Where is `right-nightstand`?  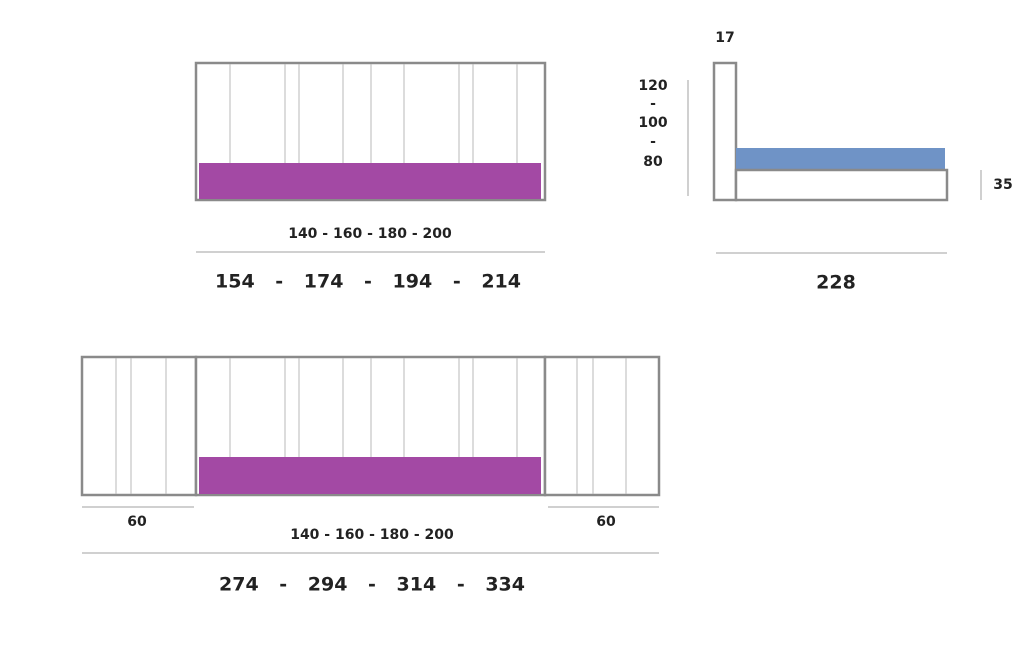
right-nightstand is located at coordinates (602, 426).